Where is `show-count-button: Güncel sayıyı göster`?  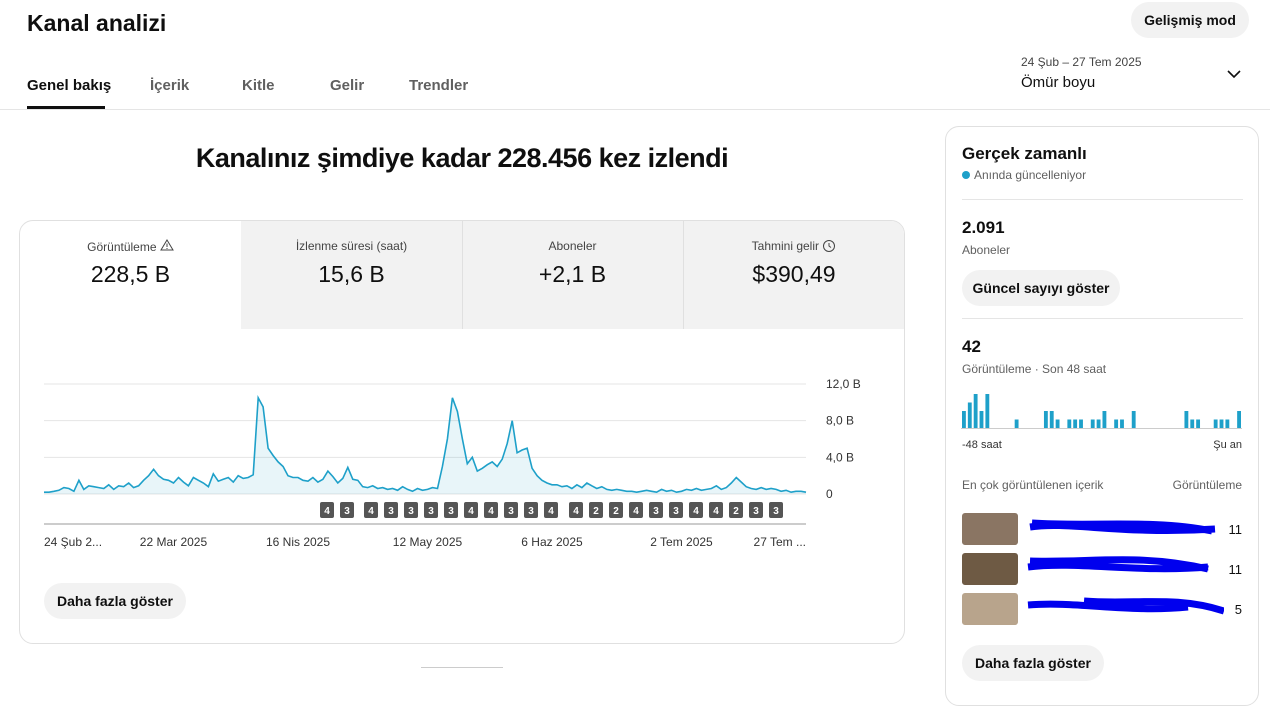 show-count-button: Güncel sayıyı göster is located at coordinates (1041, 288).